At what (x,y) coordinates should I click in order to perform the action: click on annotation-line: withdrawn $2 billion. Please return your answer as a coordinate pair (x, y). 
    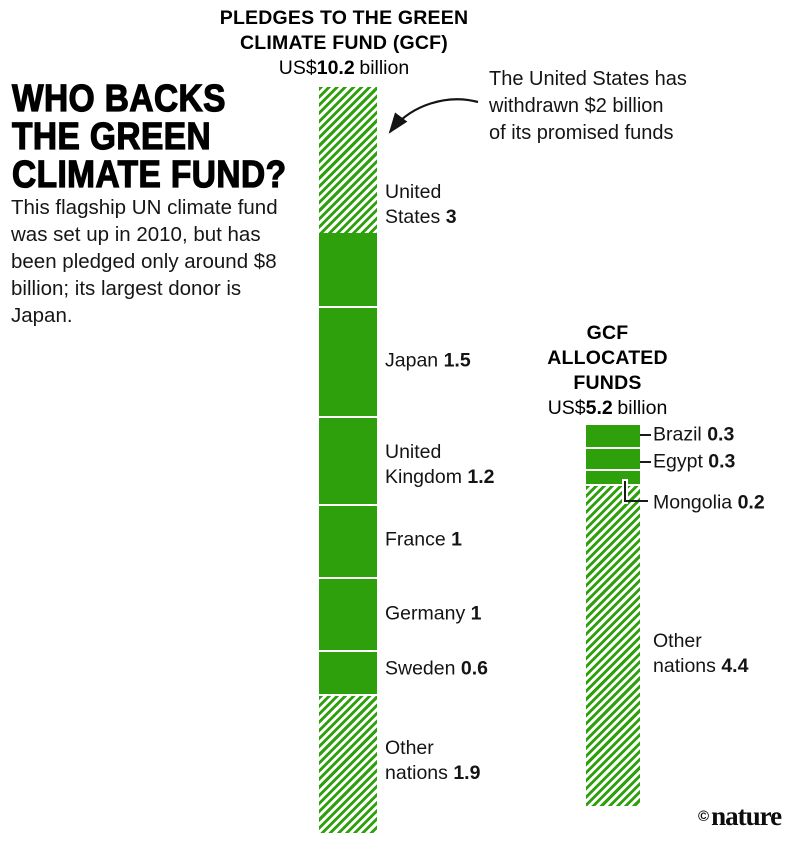
    Looking at the image, I should click on (576, 106).